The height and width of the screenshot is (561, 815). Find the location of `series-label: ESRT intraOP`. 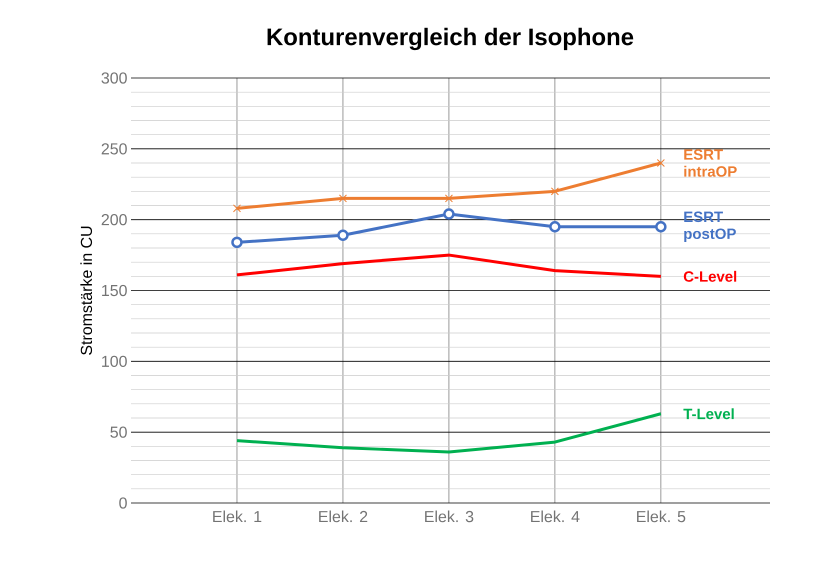

series-label: ESRT intraOP is located at coordinates (710, 163).